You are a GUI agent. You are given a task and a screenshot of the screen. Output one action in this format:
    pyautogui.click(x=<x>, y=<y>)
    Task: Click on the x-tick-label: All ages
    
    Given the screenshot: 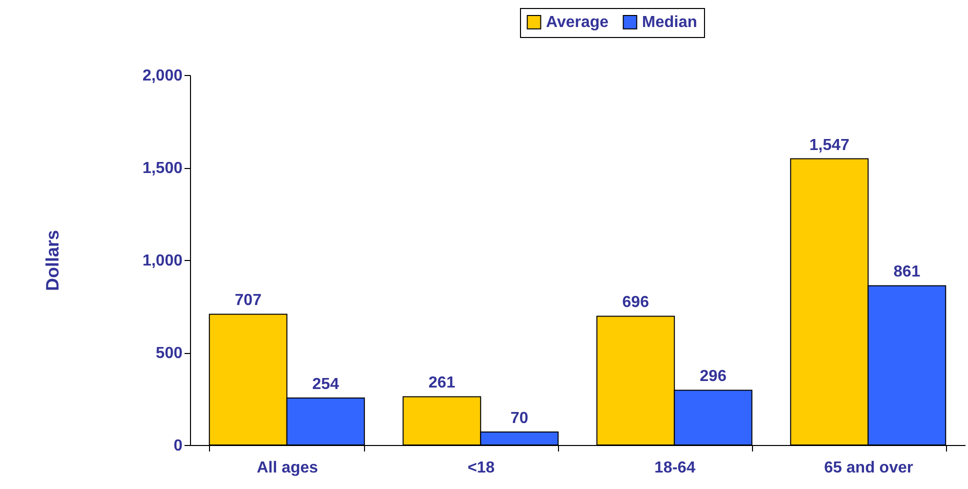 What is the action you would take?
    pyautogui.click(x=287, y=468)
    